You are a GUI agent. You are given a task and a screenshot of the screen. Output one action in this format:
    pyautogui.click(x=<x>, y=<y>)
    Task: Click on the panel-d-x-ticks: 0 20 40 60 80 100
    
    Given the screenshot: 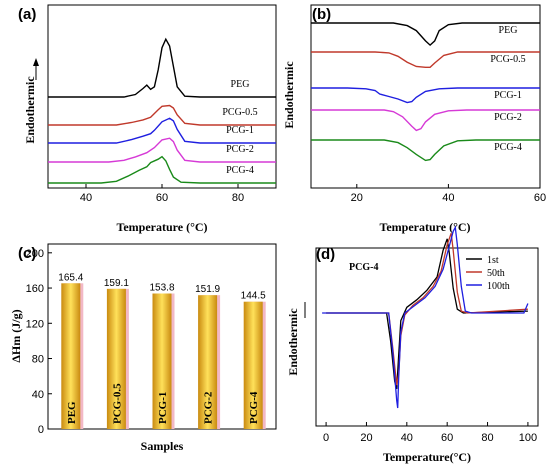 What is the action you would take?
    pyautogui.click(x=430, y=433)
    